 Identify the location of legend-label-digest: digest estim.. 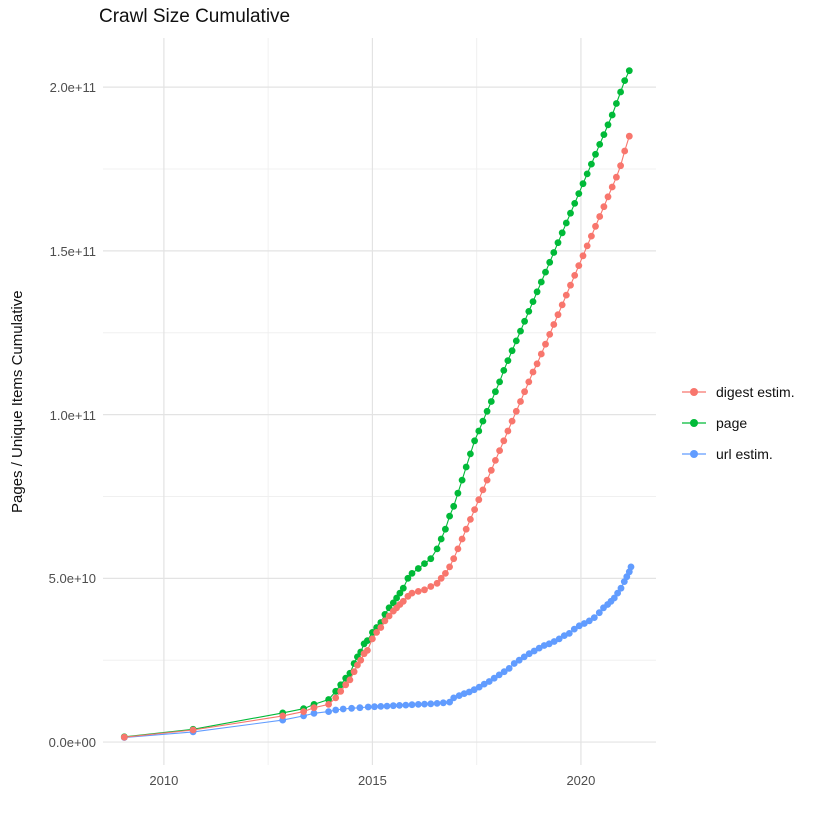
(755, 391).